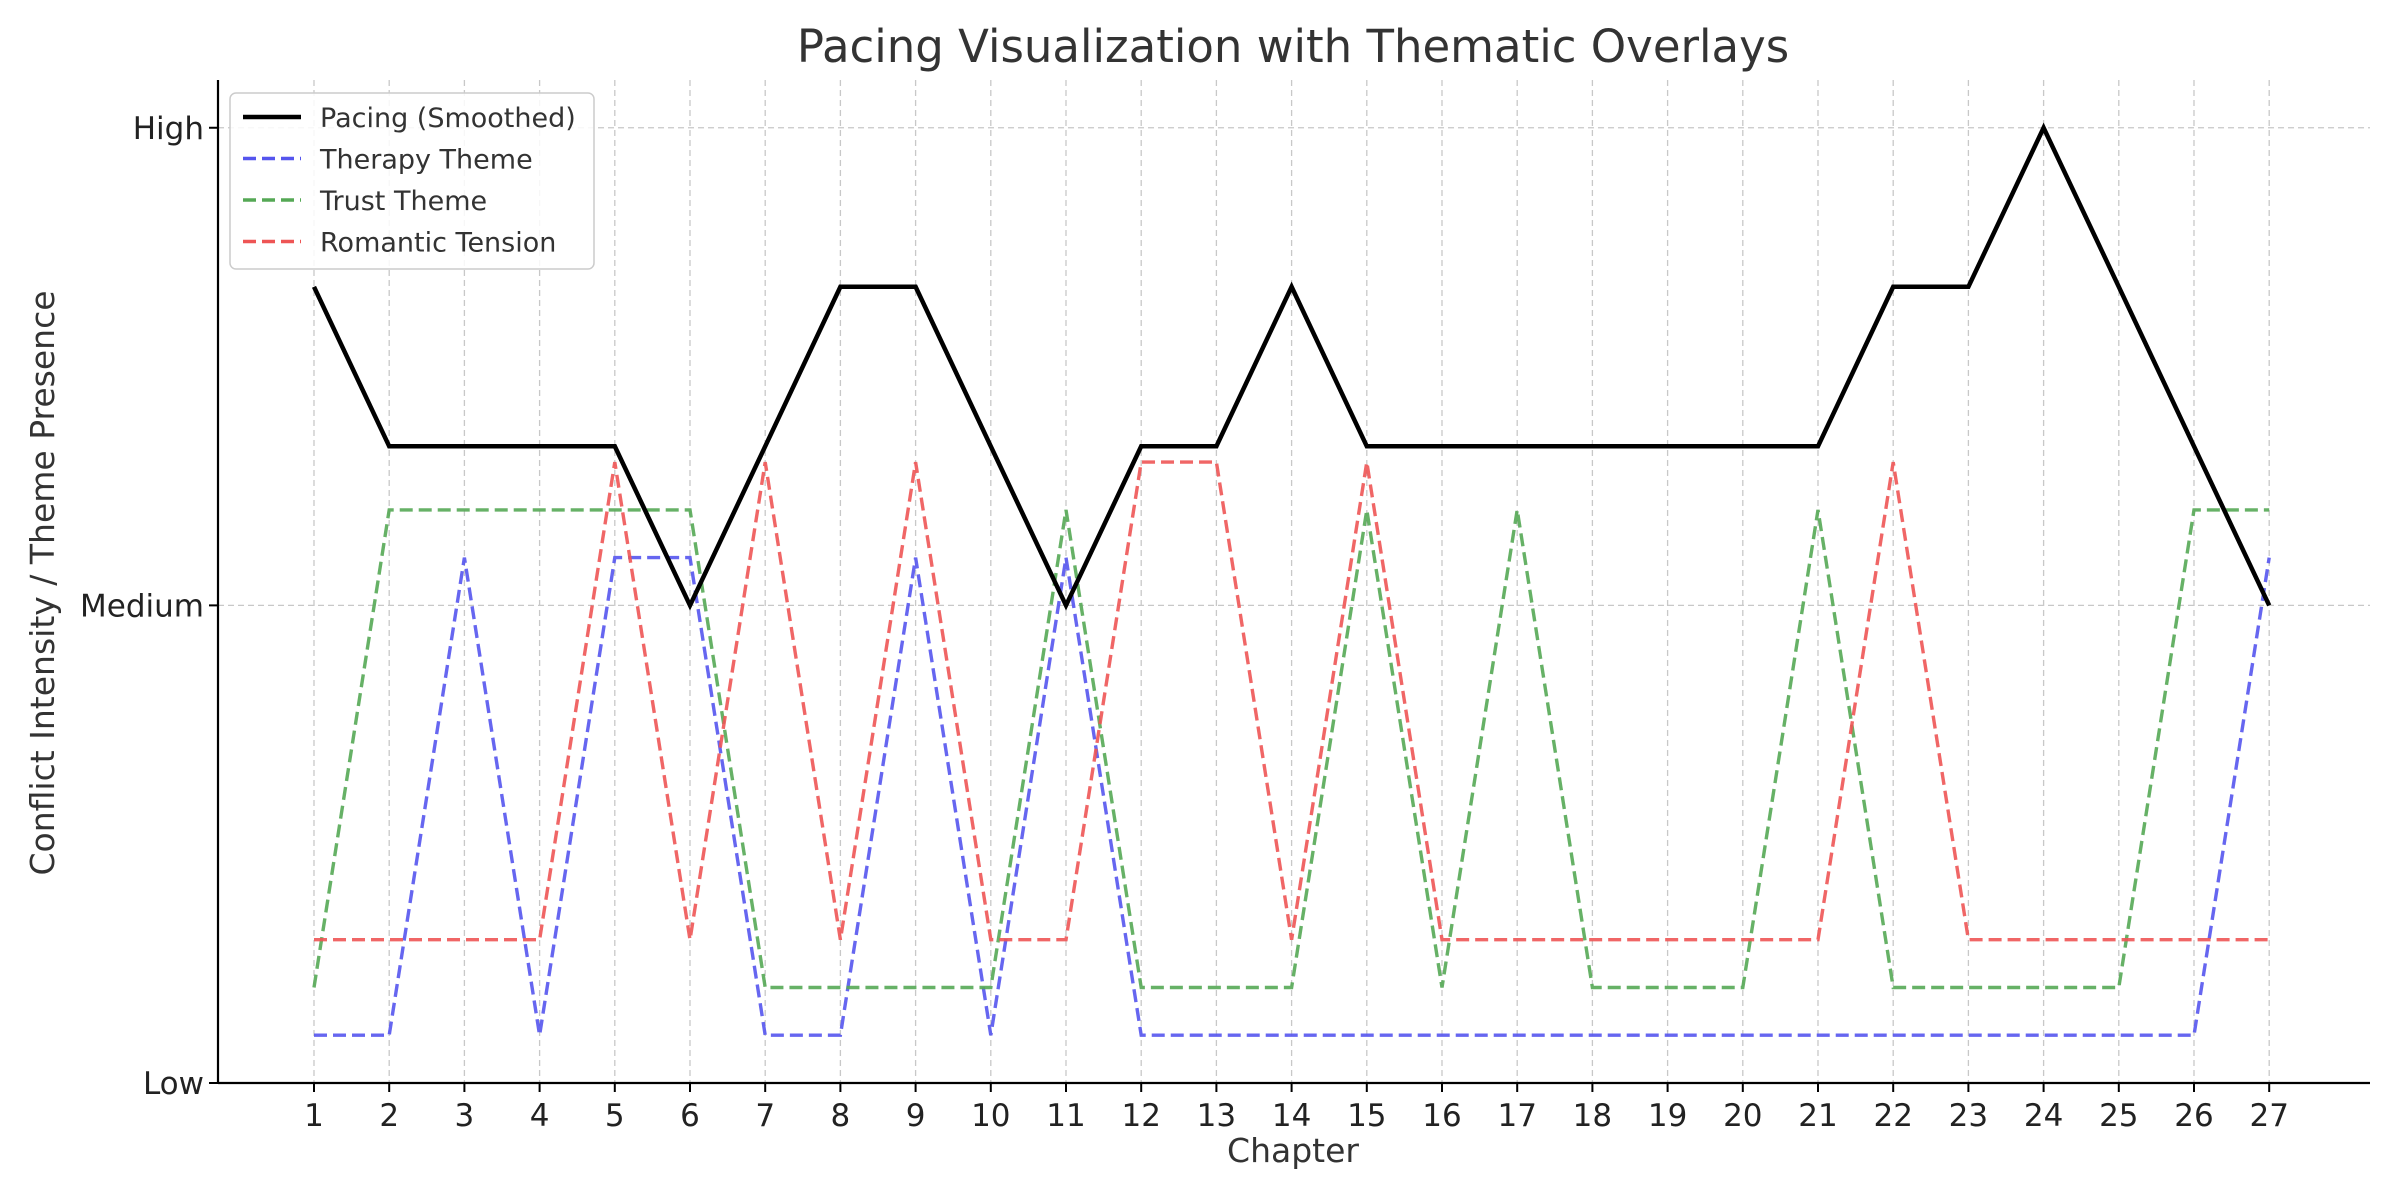 The width and height of the screenshot is (2400, 1200). What do you see at coordinates (1291, 1116) in the screenshot?
I see `x-tick-label: 14` at bounding box center [1291, 1116].